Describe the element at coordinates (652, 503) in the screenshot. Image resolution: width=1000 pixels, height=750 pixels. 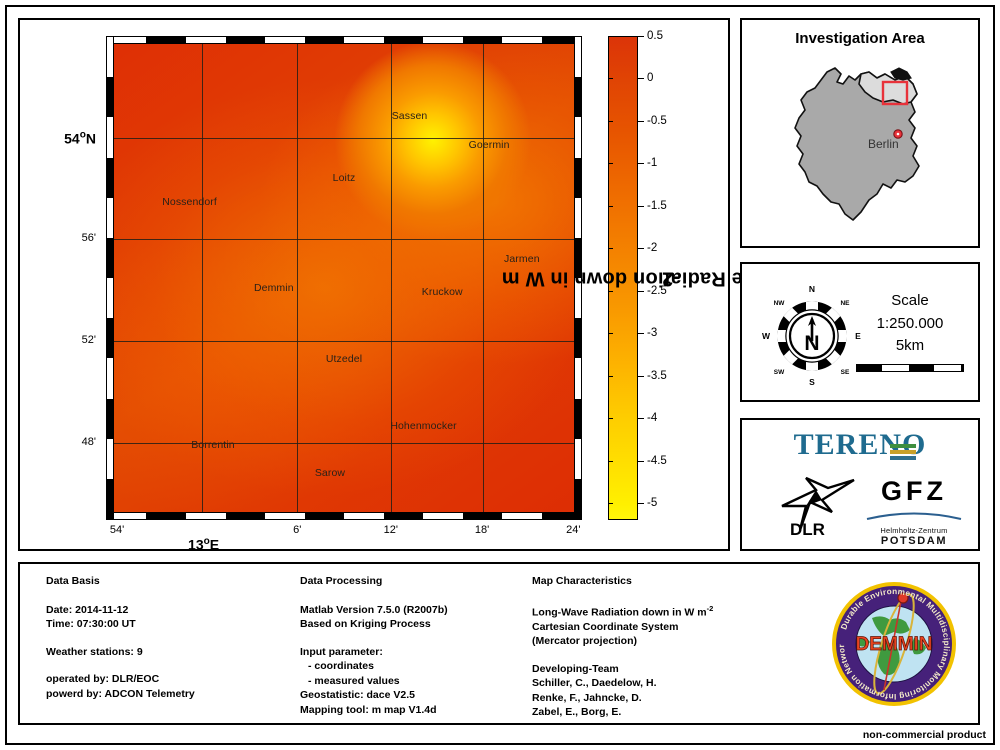
I see `colorbar-tick-label: -5` at that location.